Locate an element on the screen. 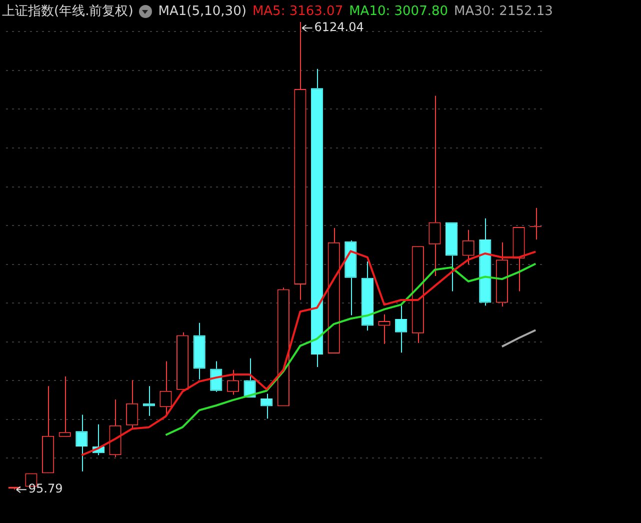 The image size is (641, 523). text: MA10: 3007.80 is located at coordinates (398, 11).